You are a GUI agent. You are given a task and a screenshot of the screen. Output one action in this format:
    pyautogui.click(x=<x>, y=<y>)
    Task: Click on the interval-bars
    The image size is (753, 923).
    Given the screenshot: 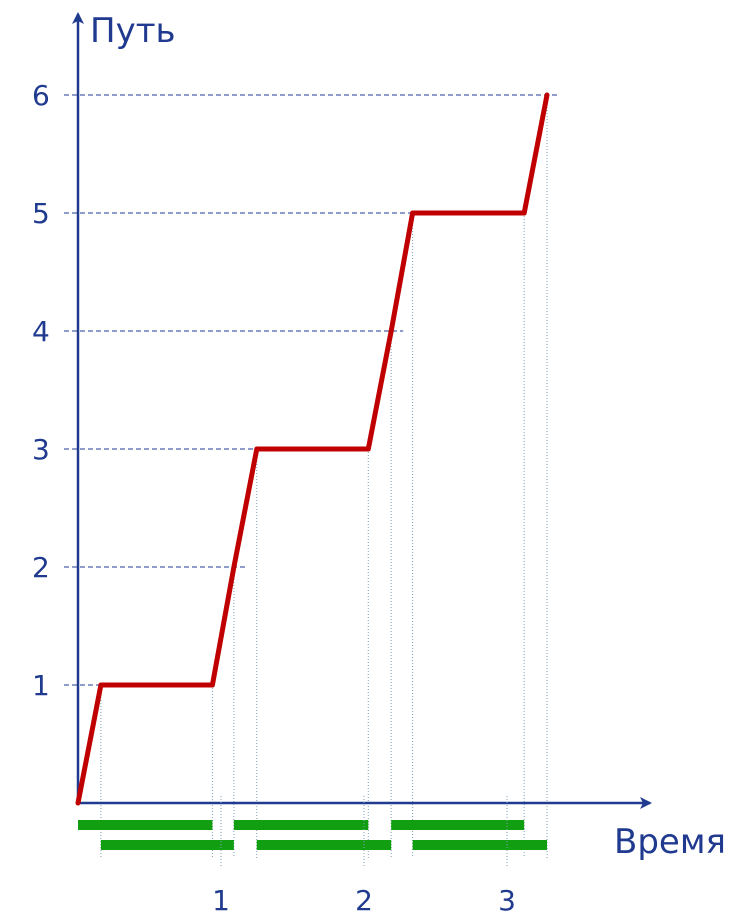 What is the action you would take?
    pyautogui.click(x=313, y=835)
    